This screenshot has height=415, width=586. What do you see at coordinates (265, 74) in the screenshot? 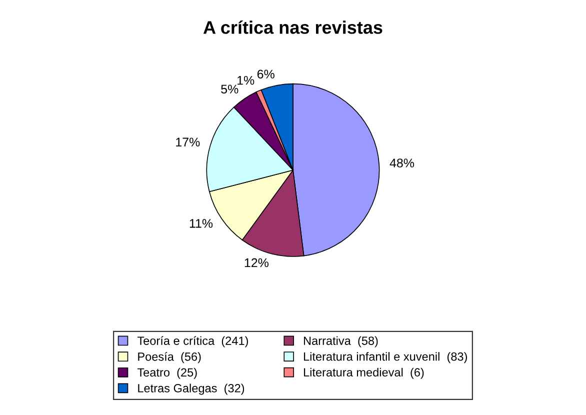
I see `data-label: 6%` at bounding box center [265, 74].